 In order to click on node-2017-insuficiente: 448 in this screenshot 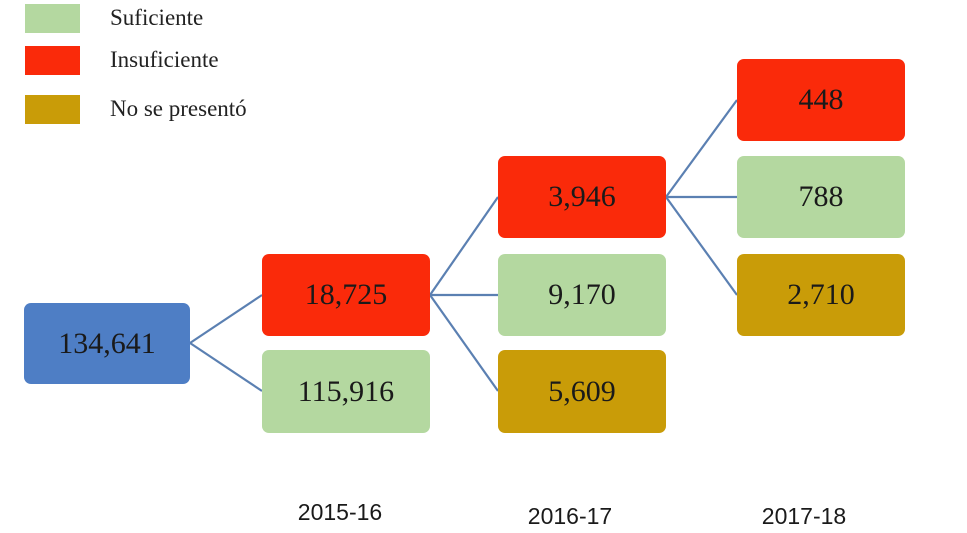, I will do `click(821, 100)`.